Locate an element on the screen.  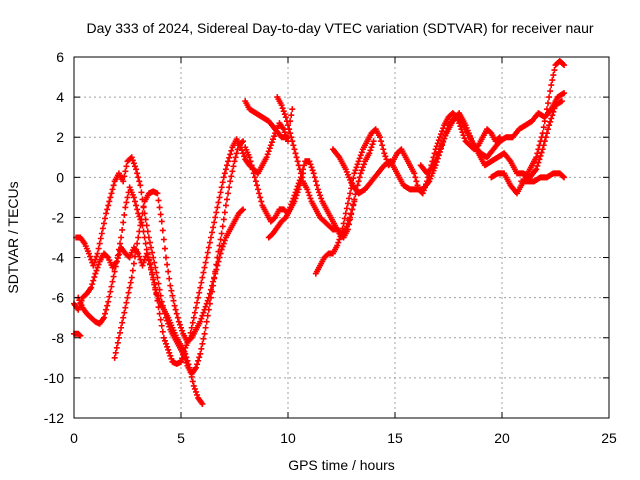
y-tick-label: -10 is located at coordinates (54, 378).